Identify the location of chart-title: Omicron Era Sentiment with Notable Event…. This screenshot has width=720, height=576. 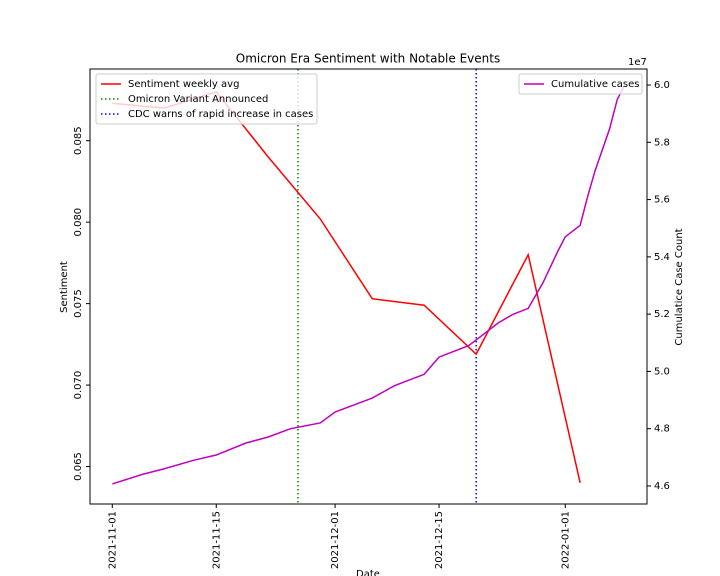
(368, 59).